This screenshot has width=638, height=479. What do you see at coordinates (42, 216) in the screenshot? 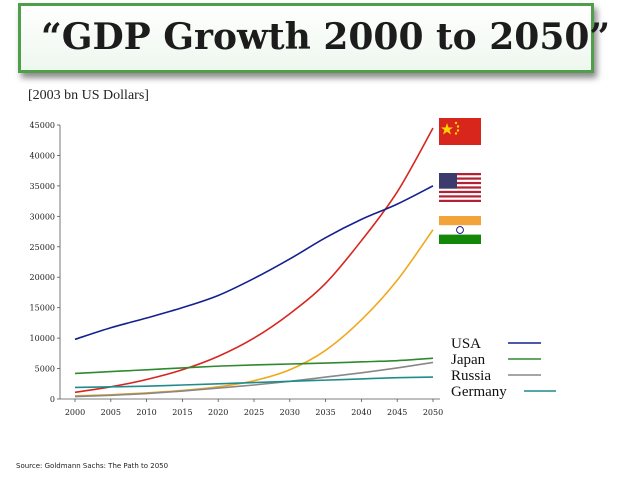
I see `y-tick-label: 30000` at bounding box center [42, 216].